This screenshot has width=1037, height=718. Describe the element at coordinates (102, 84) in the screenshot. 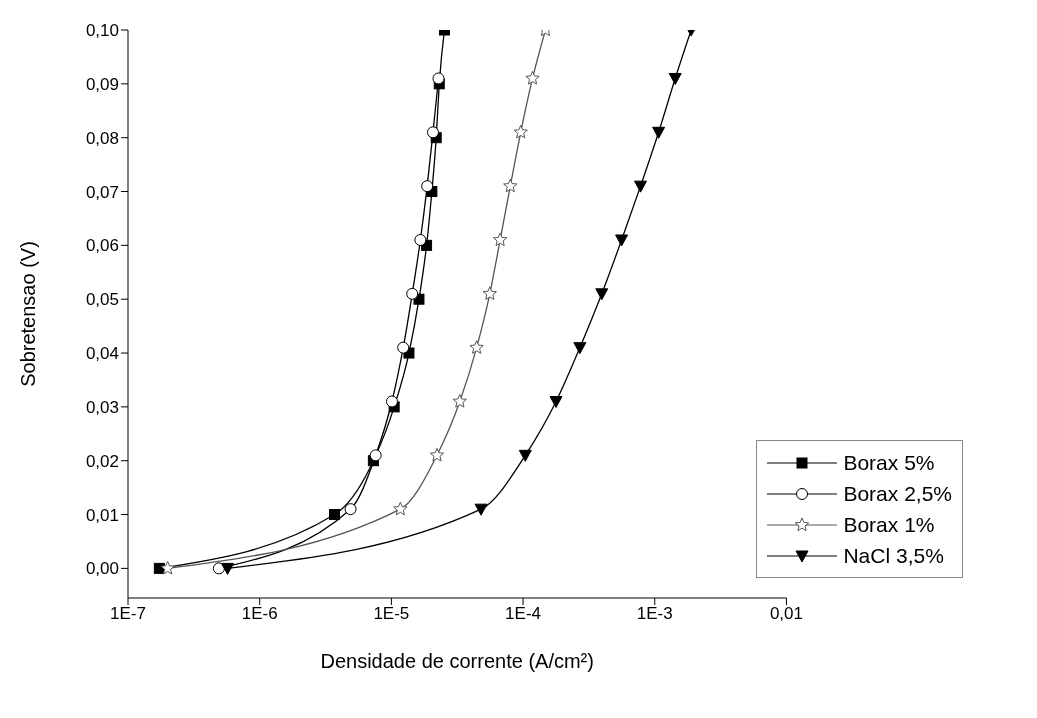

I see `y-tick-label: 0,09` at that location.